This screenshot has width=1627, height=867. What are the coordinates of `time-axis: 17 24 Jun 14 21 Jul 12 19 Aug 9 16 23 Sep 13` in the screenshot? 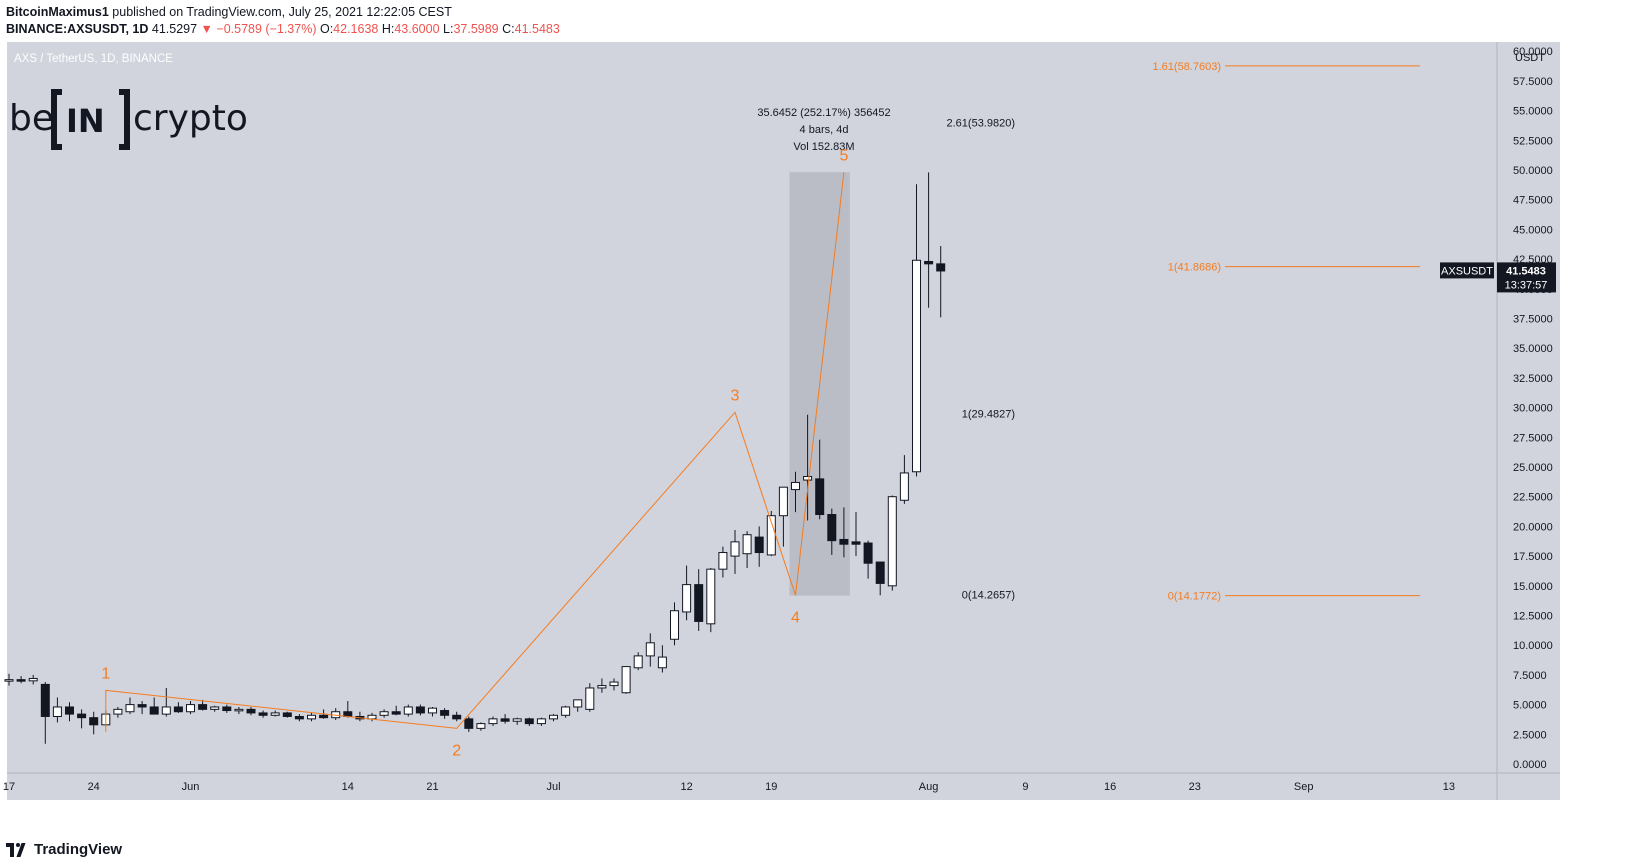 It's located at (729, 787).